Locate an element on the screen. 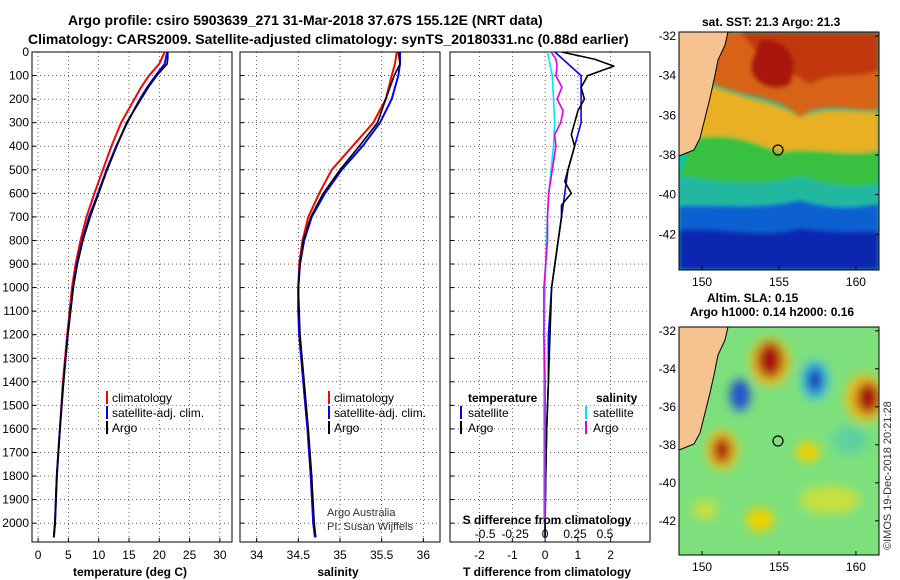  series-line-t-argo is located at coordinates (579, 295).